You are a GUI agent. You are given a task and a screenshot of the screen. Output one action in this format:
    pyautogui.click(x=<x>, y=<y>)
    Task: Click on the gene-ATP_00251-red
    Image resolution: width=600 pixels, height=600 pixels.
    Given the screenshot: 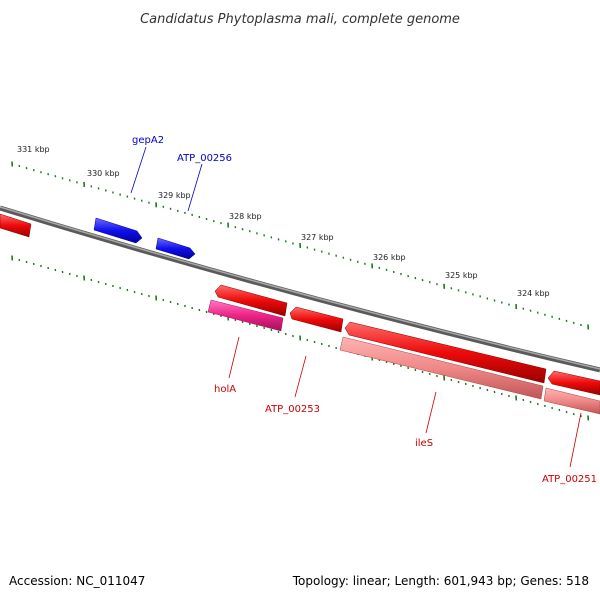 What is the action you would take?
    pyautogui.click(x=573, y=383)
    